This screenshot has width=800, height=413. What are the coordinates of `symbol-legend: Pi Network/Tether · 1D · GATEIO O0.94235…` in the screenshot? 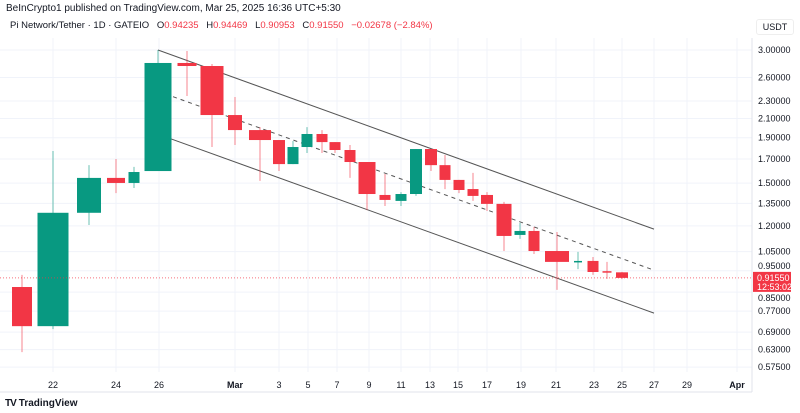 It's located at (221, 25).